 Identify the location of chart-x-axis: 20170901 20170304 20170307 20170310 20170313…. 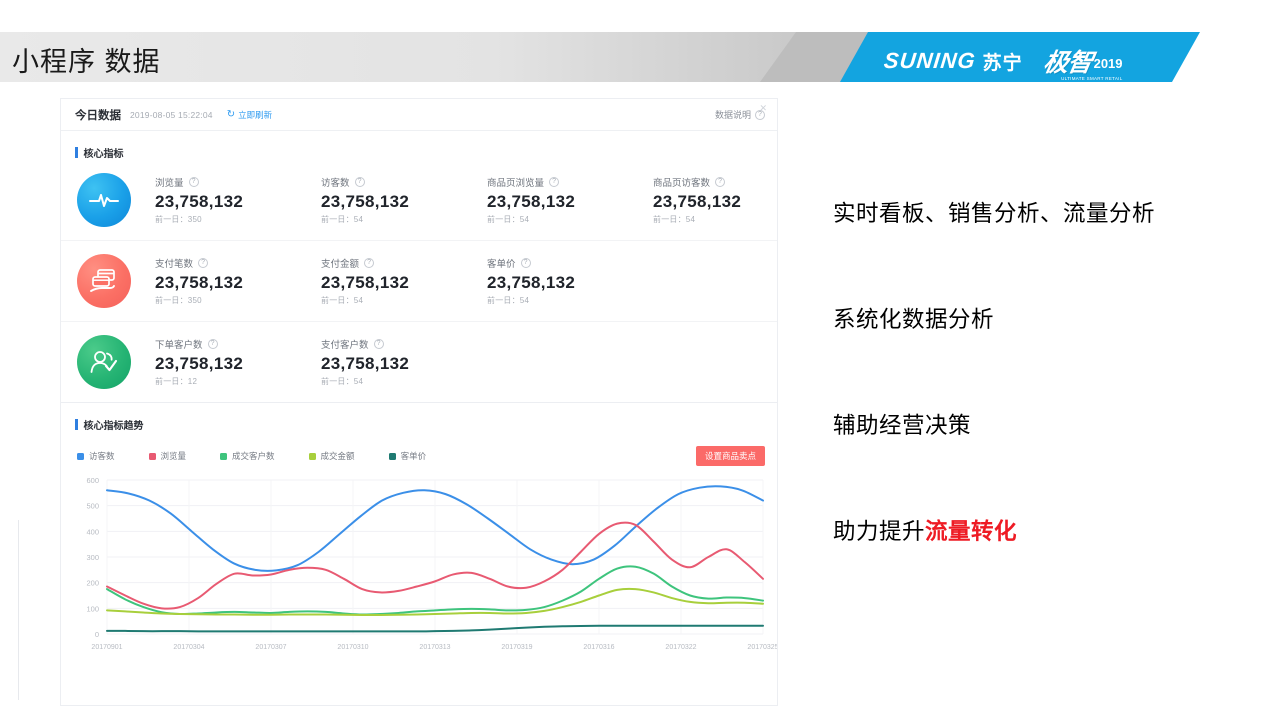
(419, 652).